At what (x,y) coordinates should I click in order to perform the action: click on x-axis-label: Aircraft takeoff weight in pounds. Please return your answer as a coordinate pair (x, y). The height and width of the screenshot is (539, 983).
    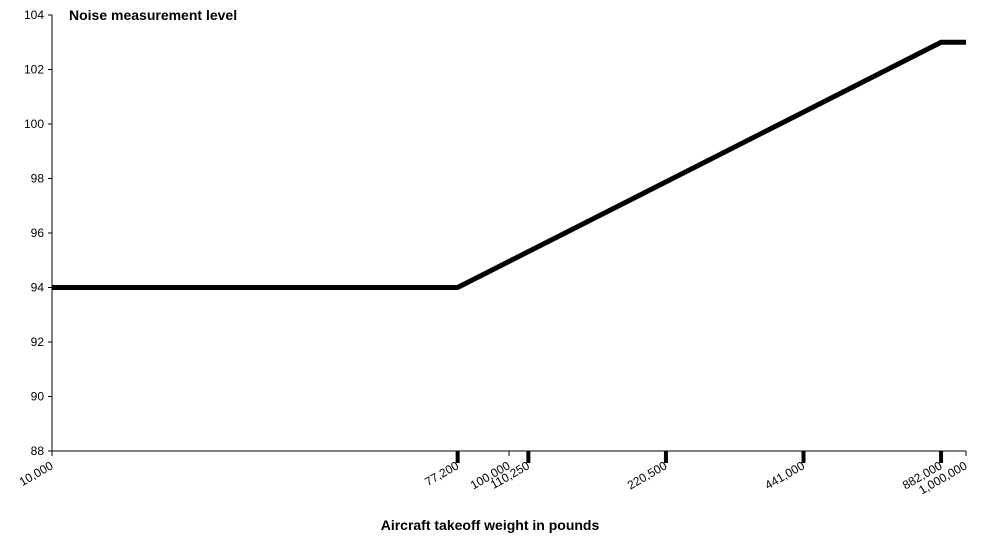
    Looking at the image, I should click on (490, 525).